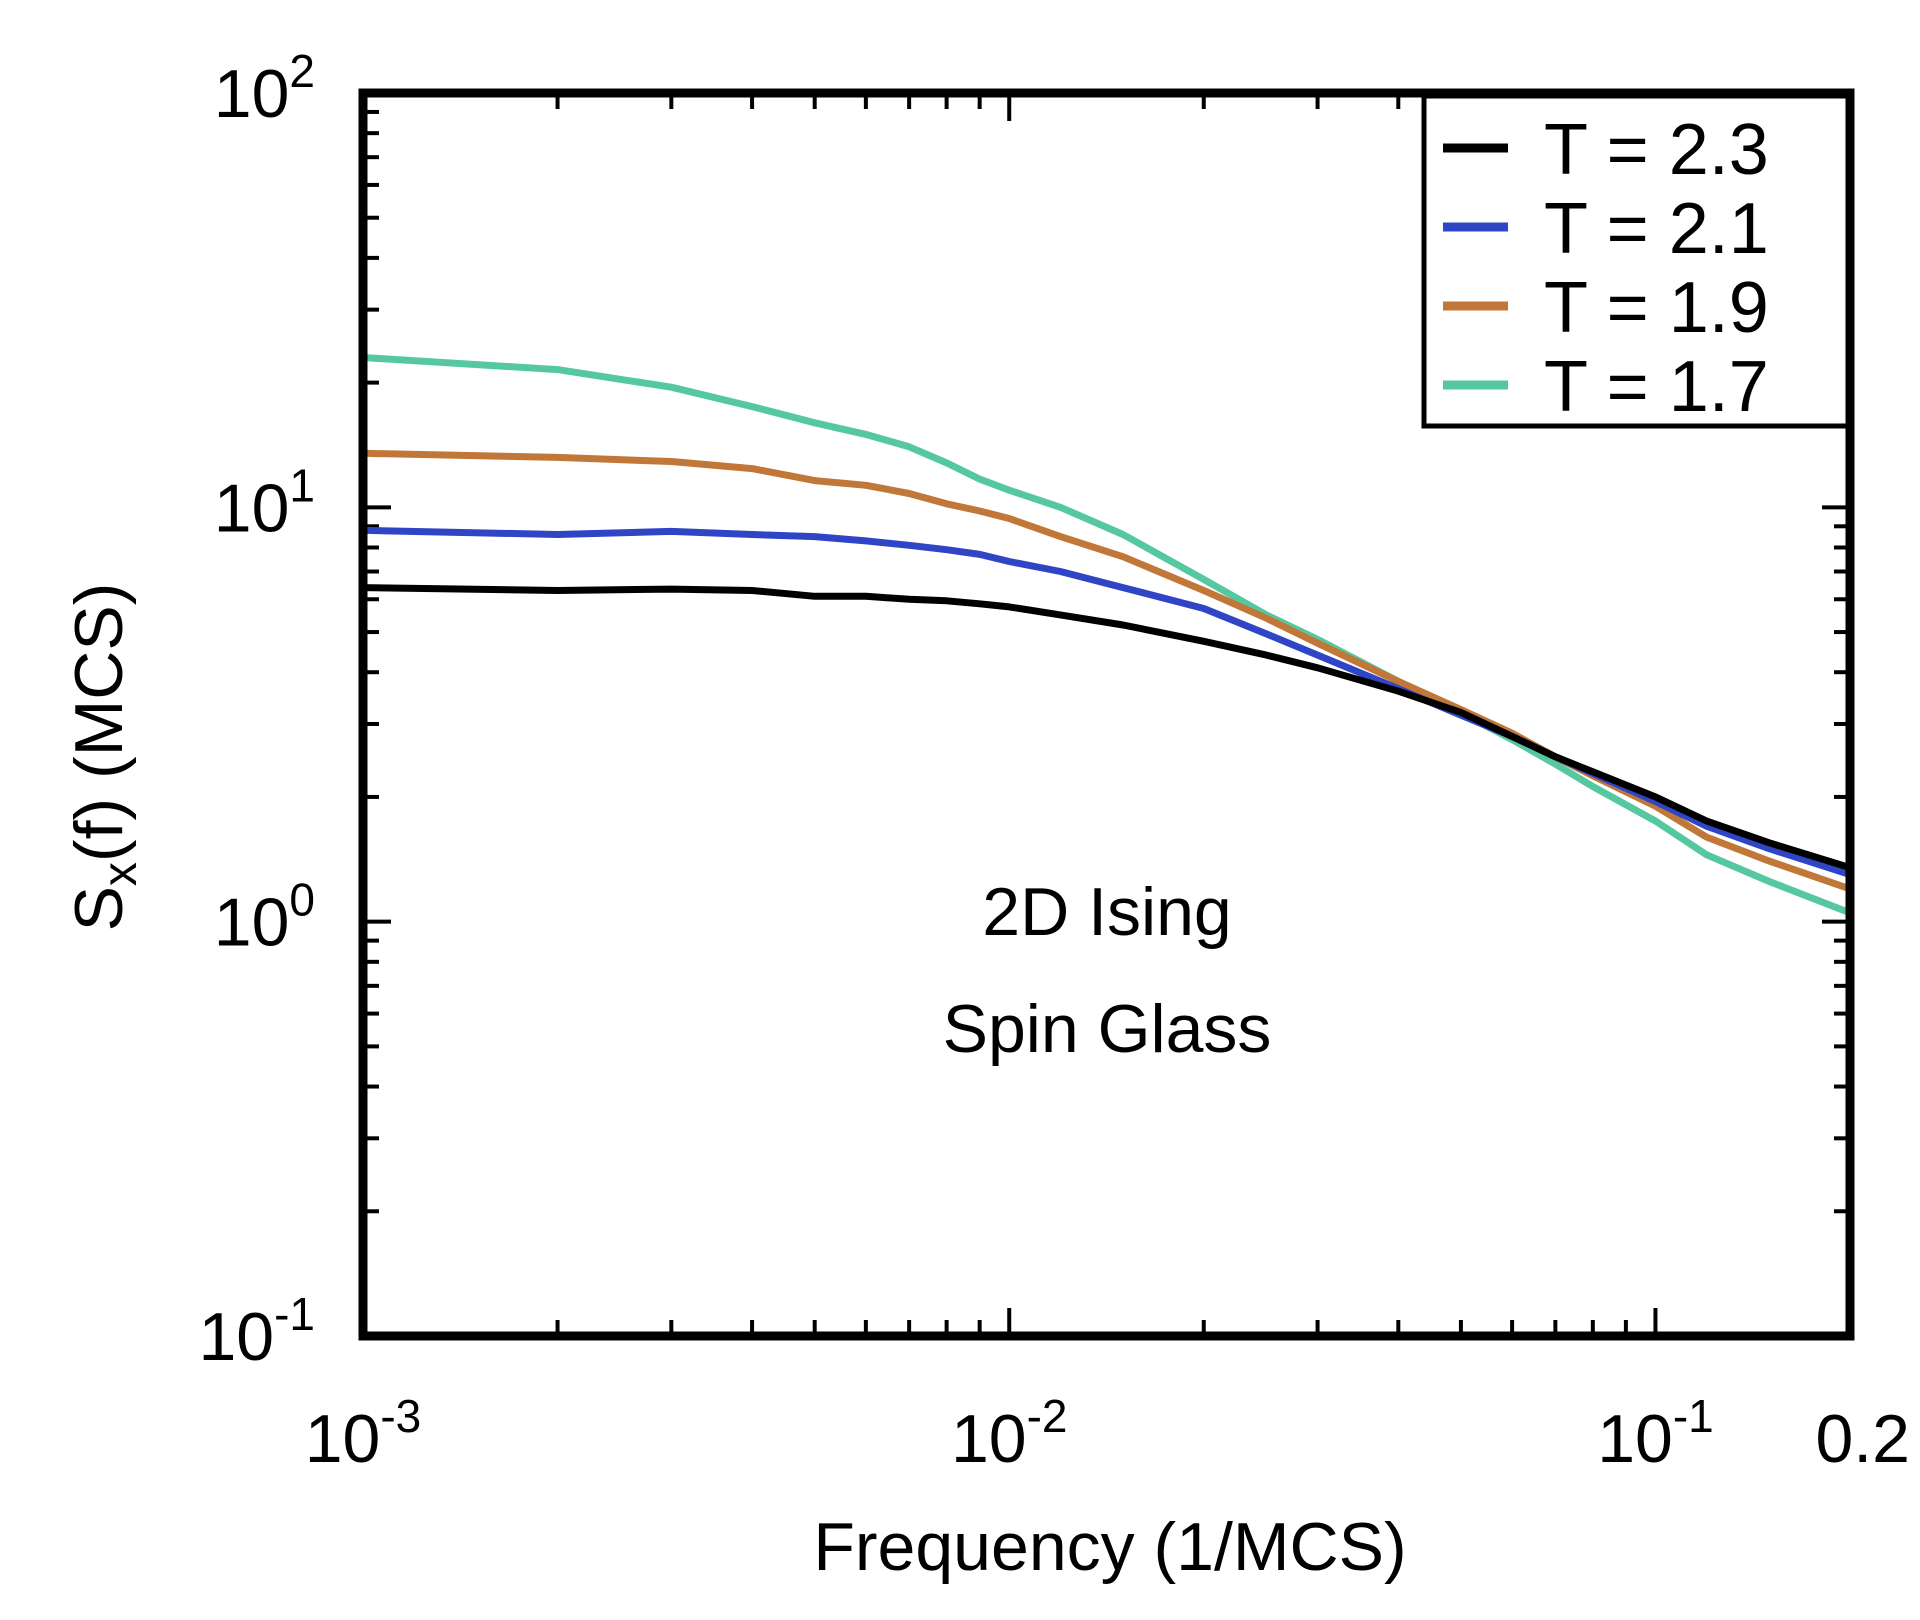  What do you see at coordinates (264, 88) in the screenshot?
I see `y-tick-label: 10²` at bounding box center [264, 88].